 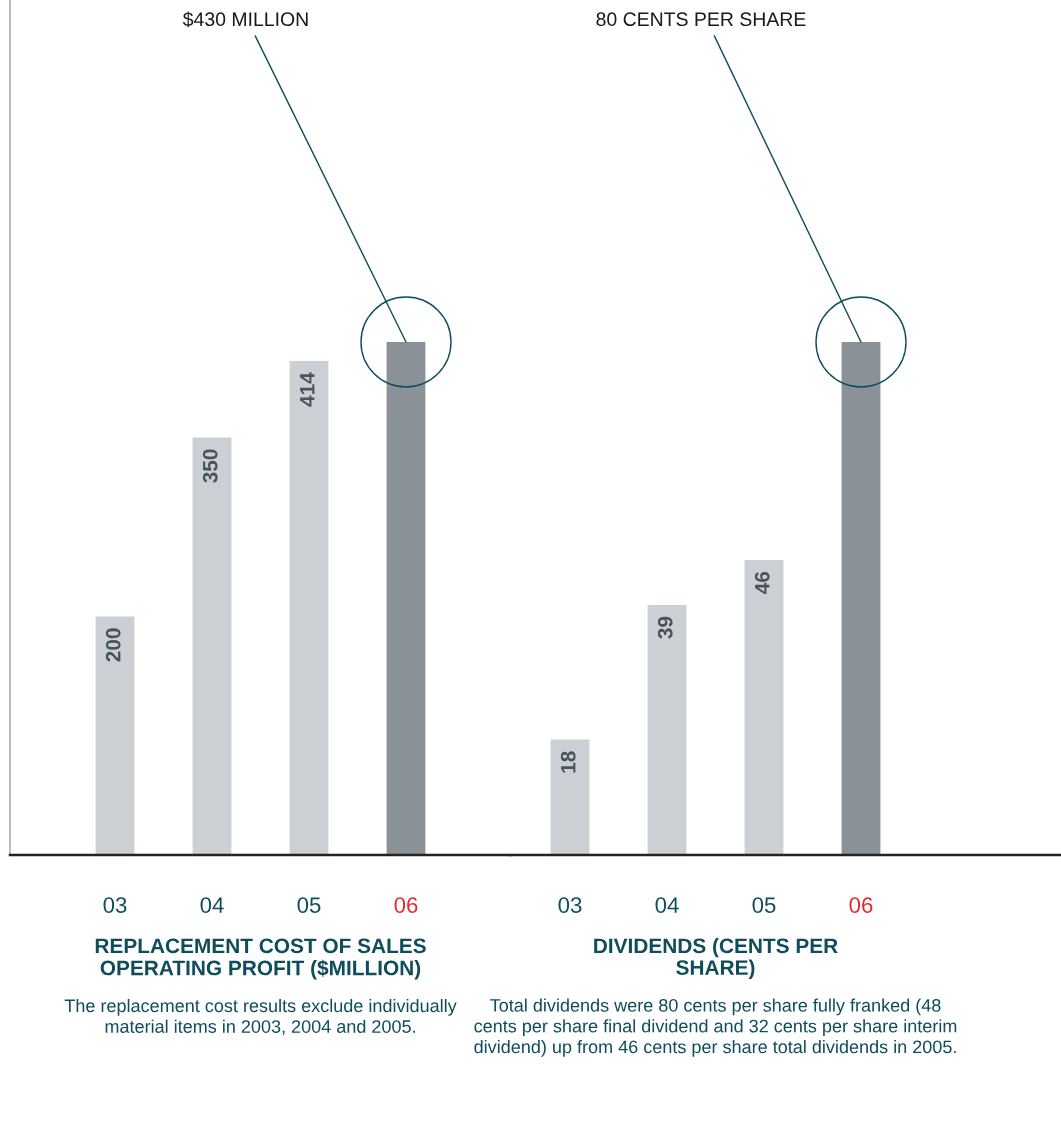 I want to click on text: Total dividends were 80 cents per share fully franked (48 cents per share final dividend and 32 cents per share interim dividend) up from 46 cents per share total dividends in 2005., so click(x=715, y=1027).